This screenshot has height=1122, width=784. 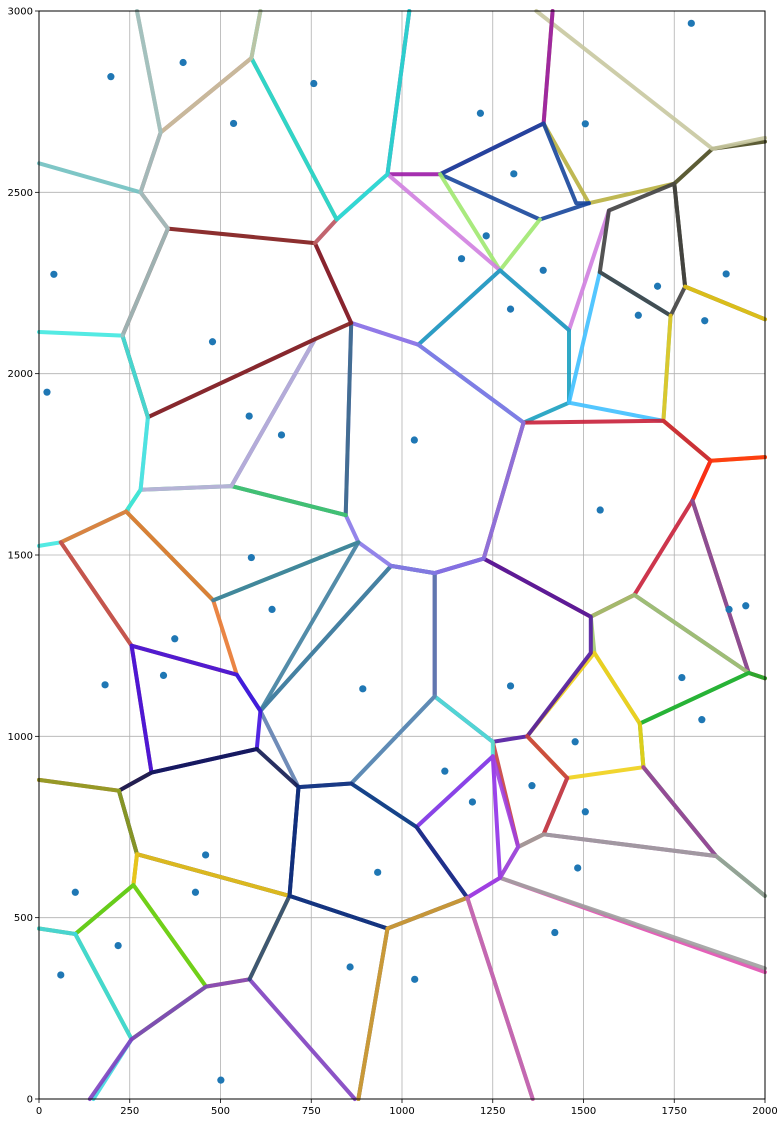 I want to click on x-tick-label: 1500, so click(x=583, y=1111).